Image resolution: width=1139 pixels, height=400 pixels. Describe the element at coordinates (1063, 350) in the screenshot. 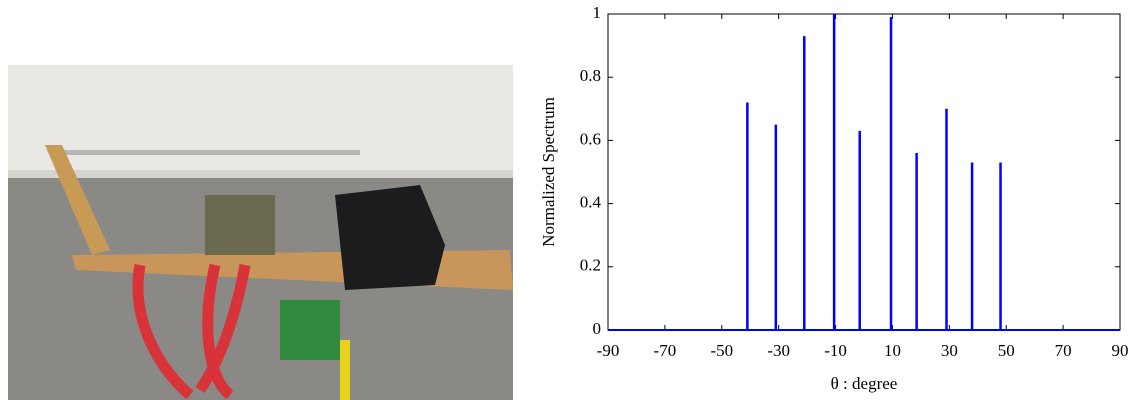

I see `x-tick-label: 70` at that location.